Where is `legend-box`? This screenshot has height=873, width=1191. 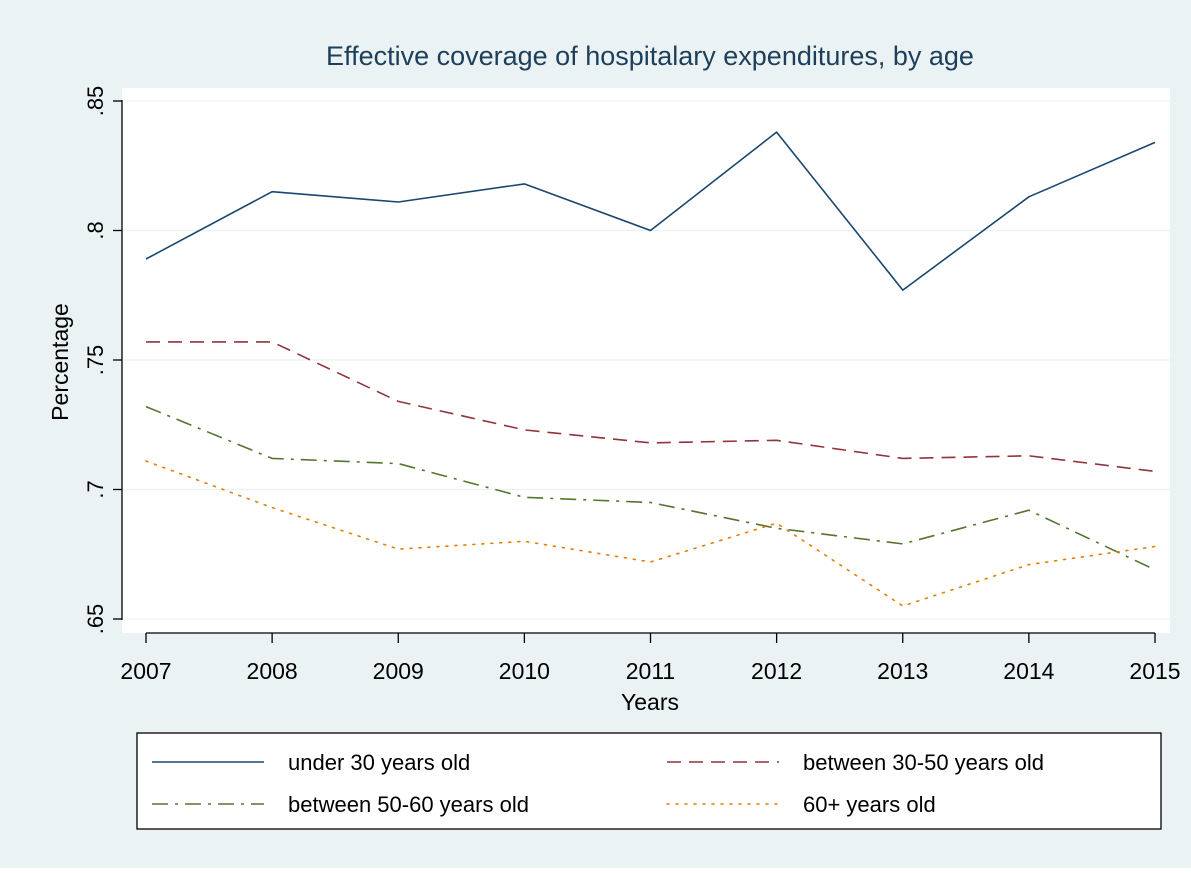
legend-box is located at coordinates (649, 781).